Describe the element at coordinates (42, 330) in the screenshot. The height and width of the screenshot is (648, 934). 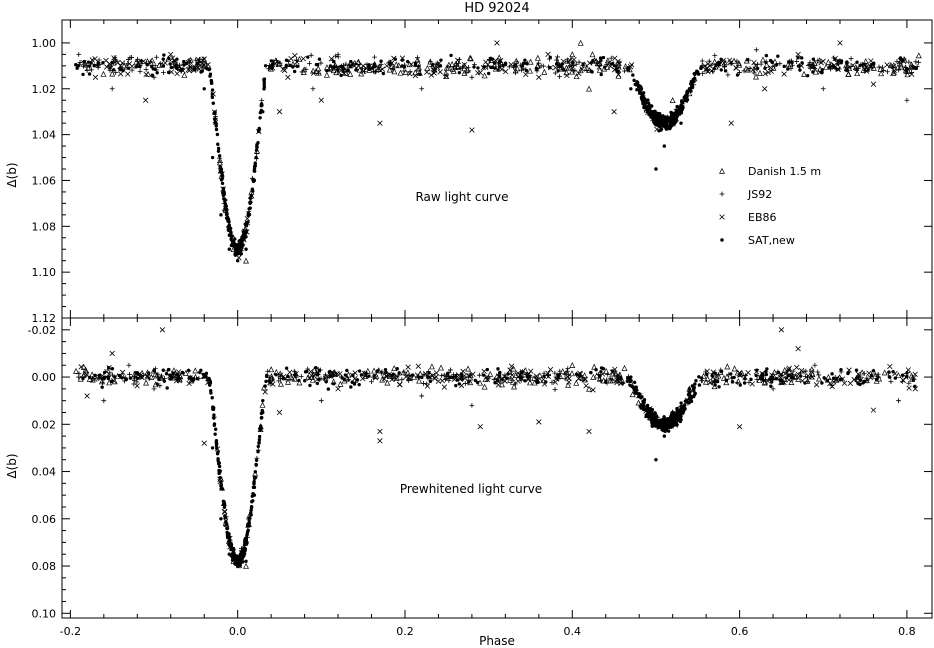
I see `y-tick-label: -0.02` at that location.